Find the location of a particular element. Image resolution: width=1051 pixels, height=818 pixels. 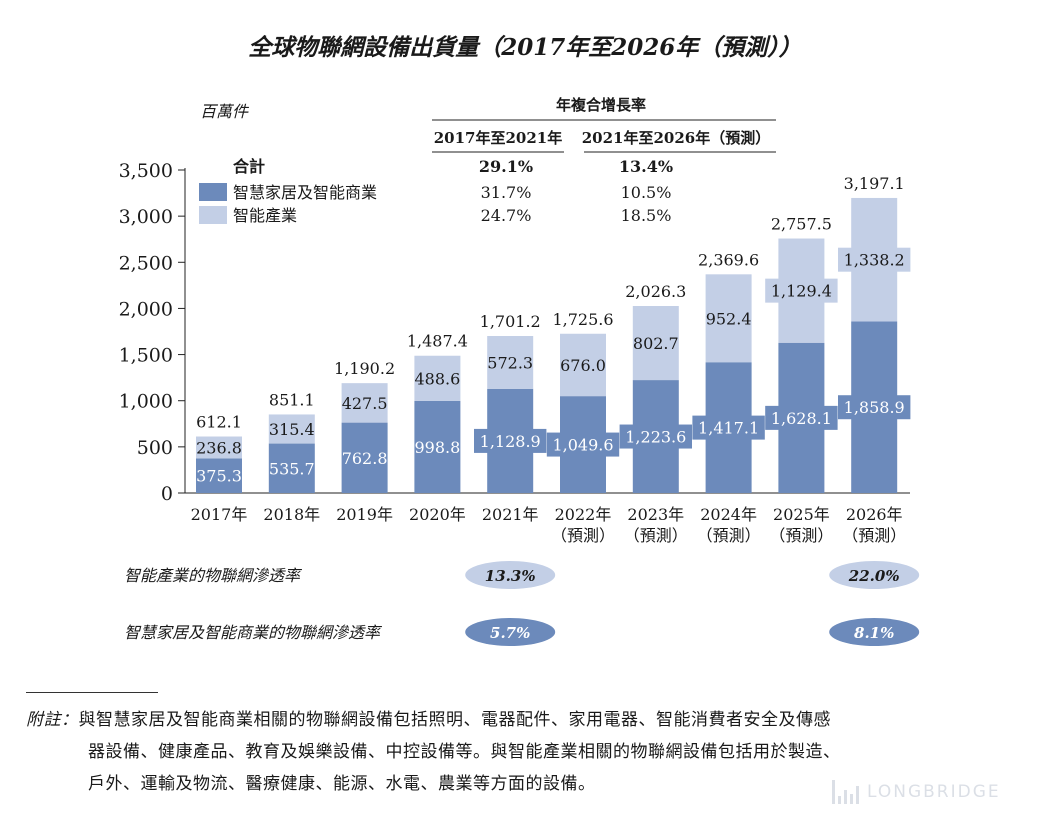

label-smart-industry: 236.8 is located at coordinates (219, 447).